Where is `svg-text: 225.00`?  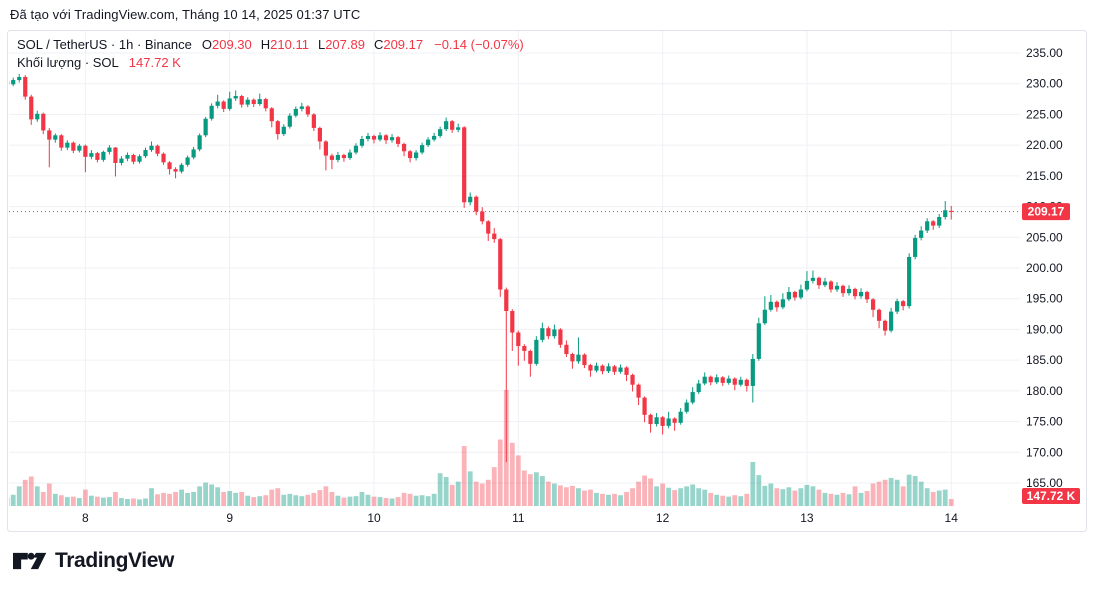
svg-text: 225.00 is located at coordinates (1044, 114).